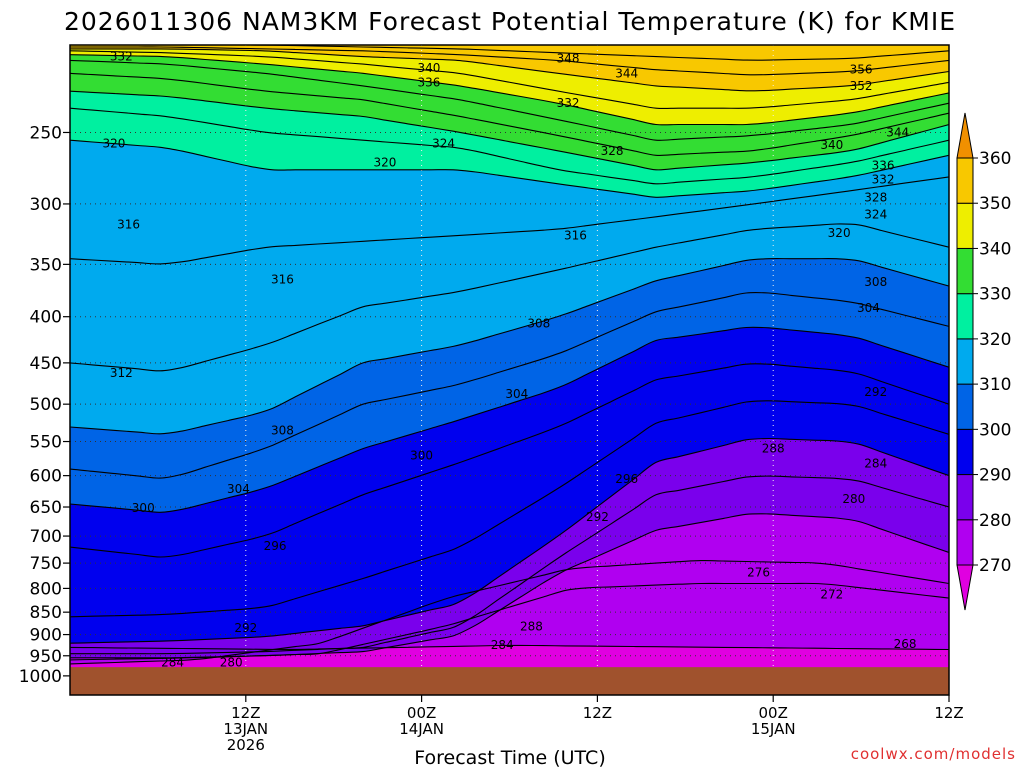 Image resolution: width=1024 pixels, height=768 pixels. I want to click on contour-label: 344, so click(626, 73).